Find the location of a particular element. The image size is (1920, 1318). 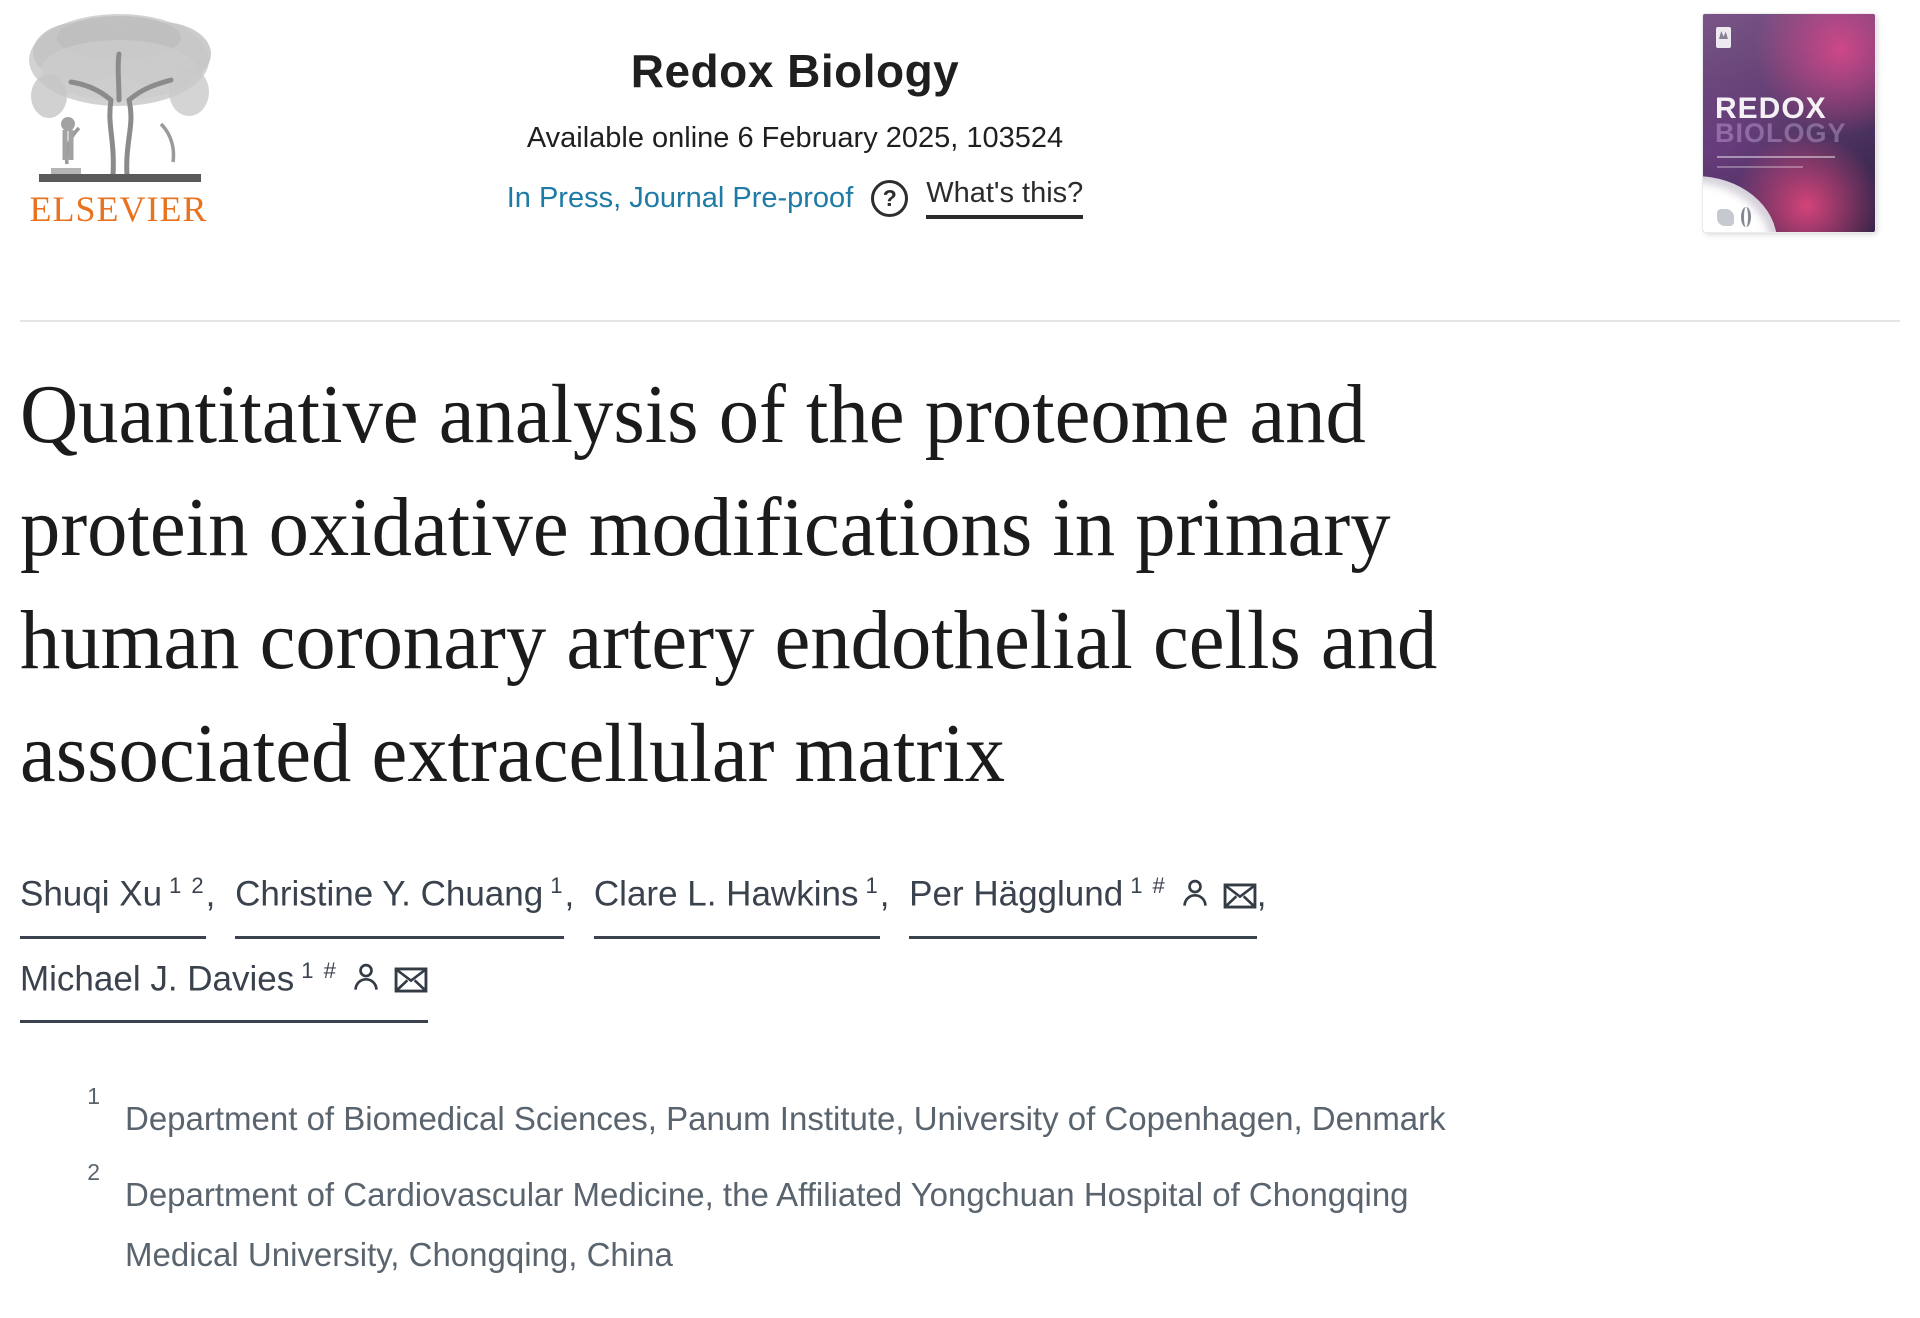

question-circle-icon: ? is located at coordinates (890, 198).